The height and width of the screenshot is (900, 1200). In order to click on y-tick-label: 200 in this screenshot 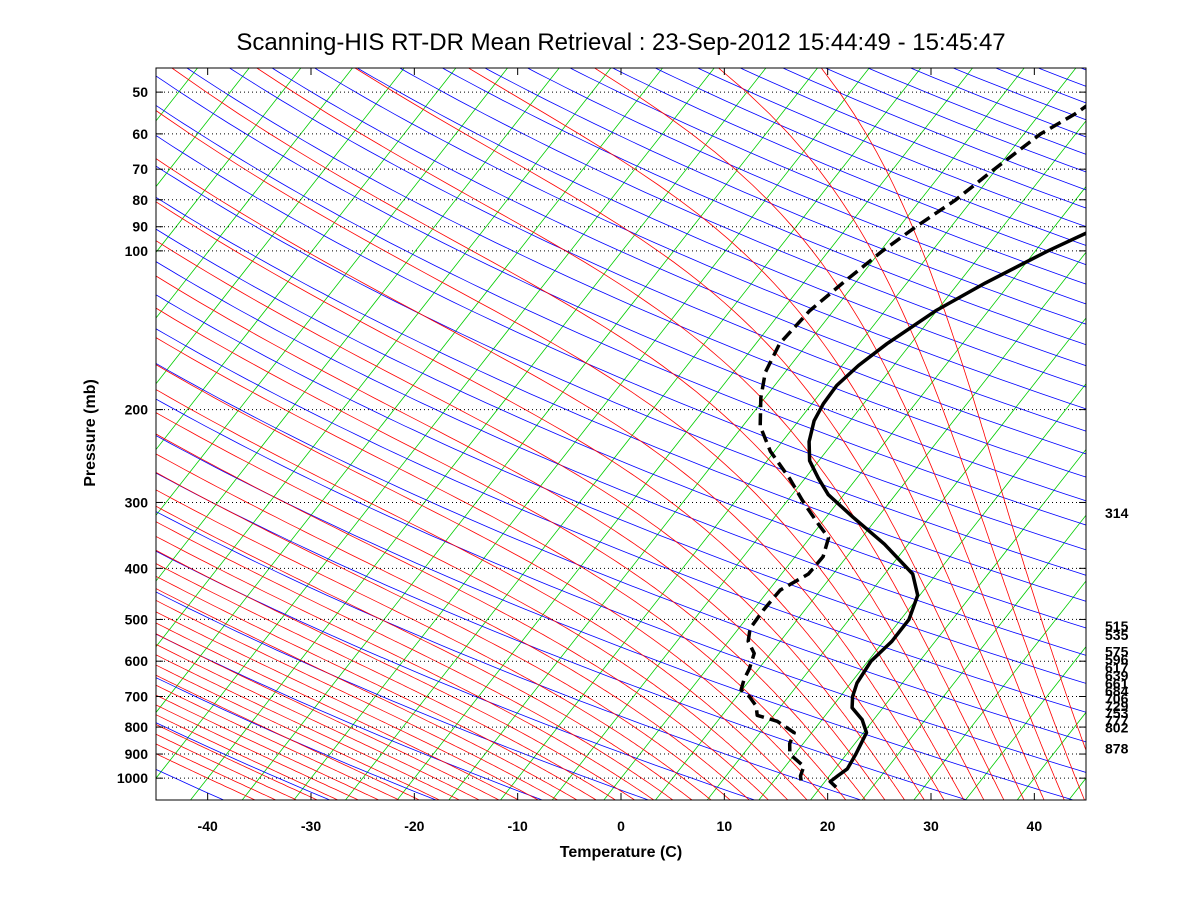, I will do `click(137, 410)`.